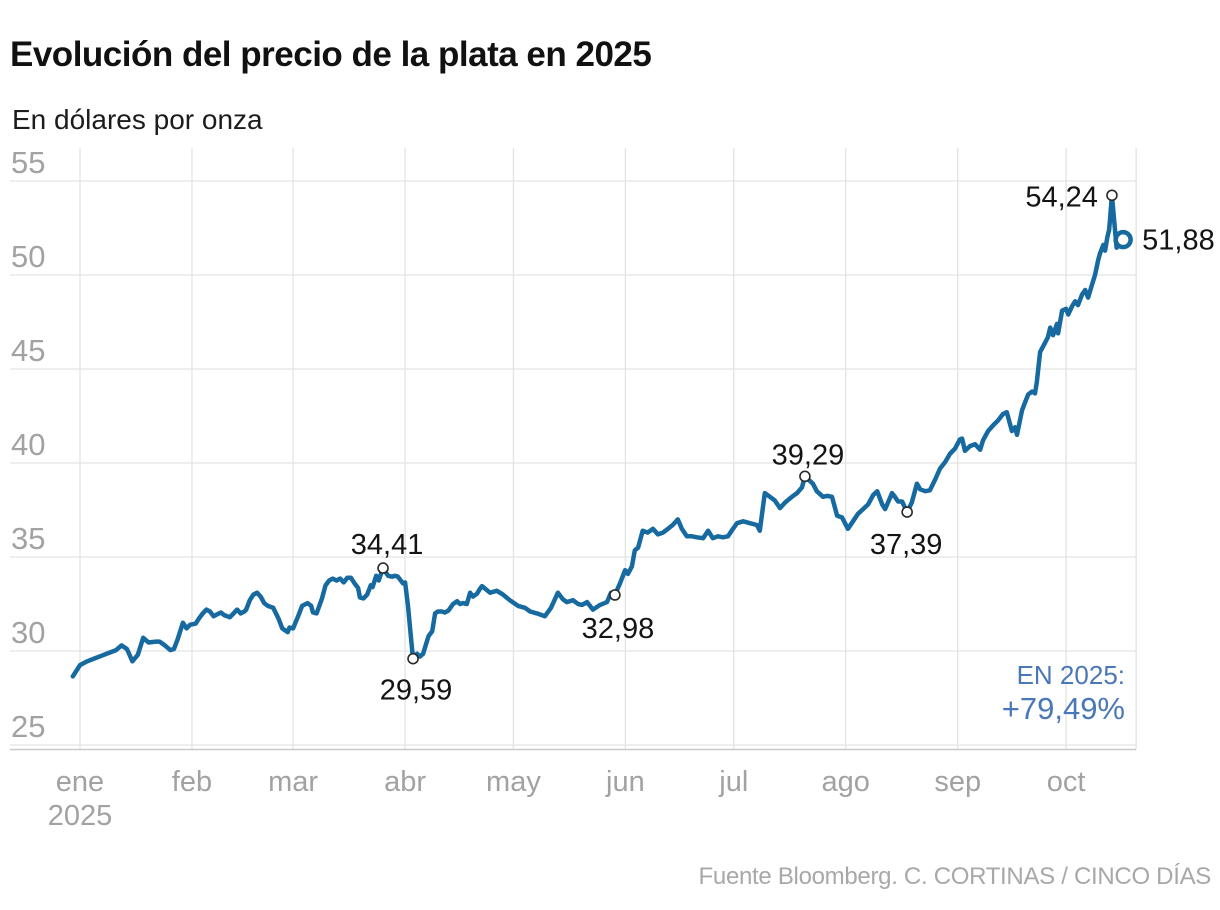 The width and height of the screenshot is (1220, 910). Describe the element at coordinates (618, 629) in the screenshot. I see `annotation-label: 32,98` at that location.